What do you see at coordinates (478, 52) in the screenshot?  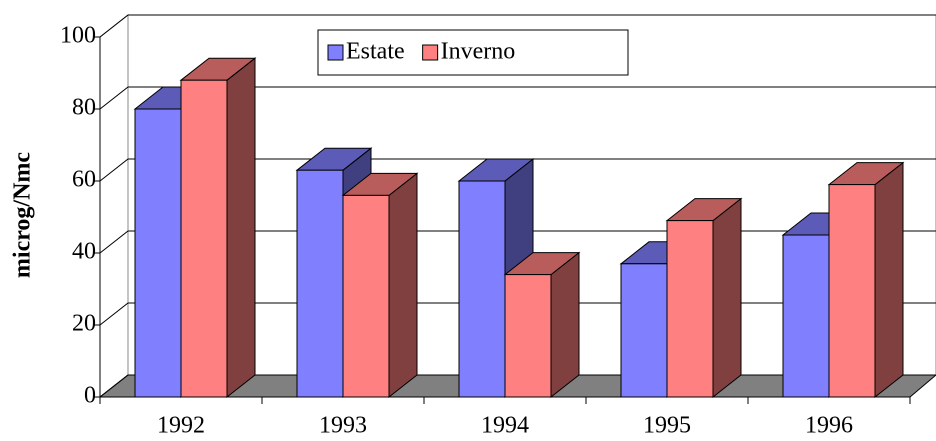 I see `legend-label: Inverno` at bounding box center [478, 52].